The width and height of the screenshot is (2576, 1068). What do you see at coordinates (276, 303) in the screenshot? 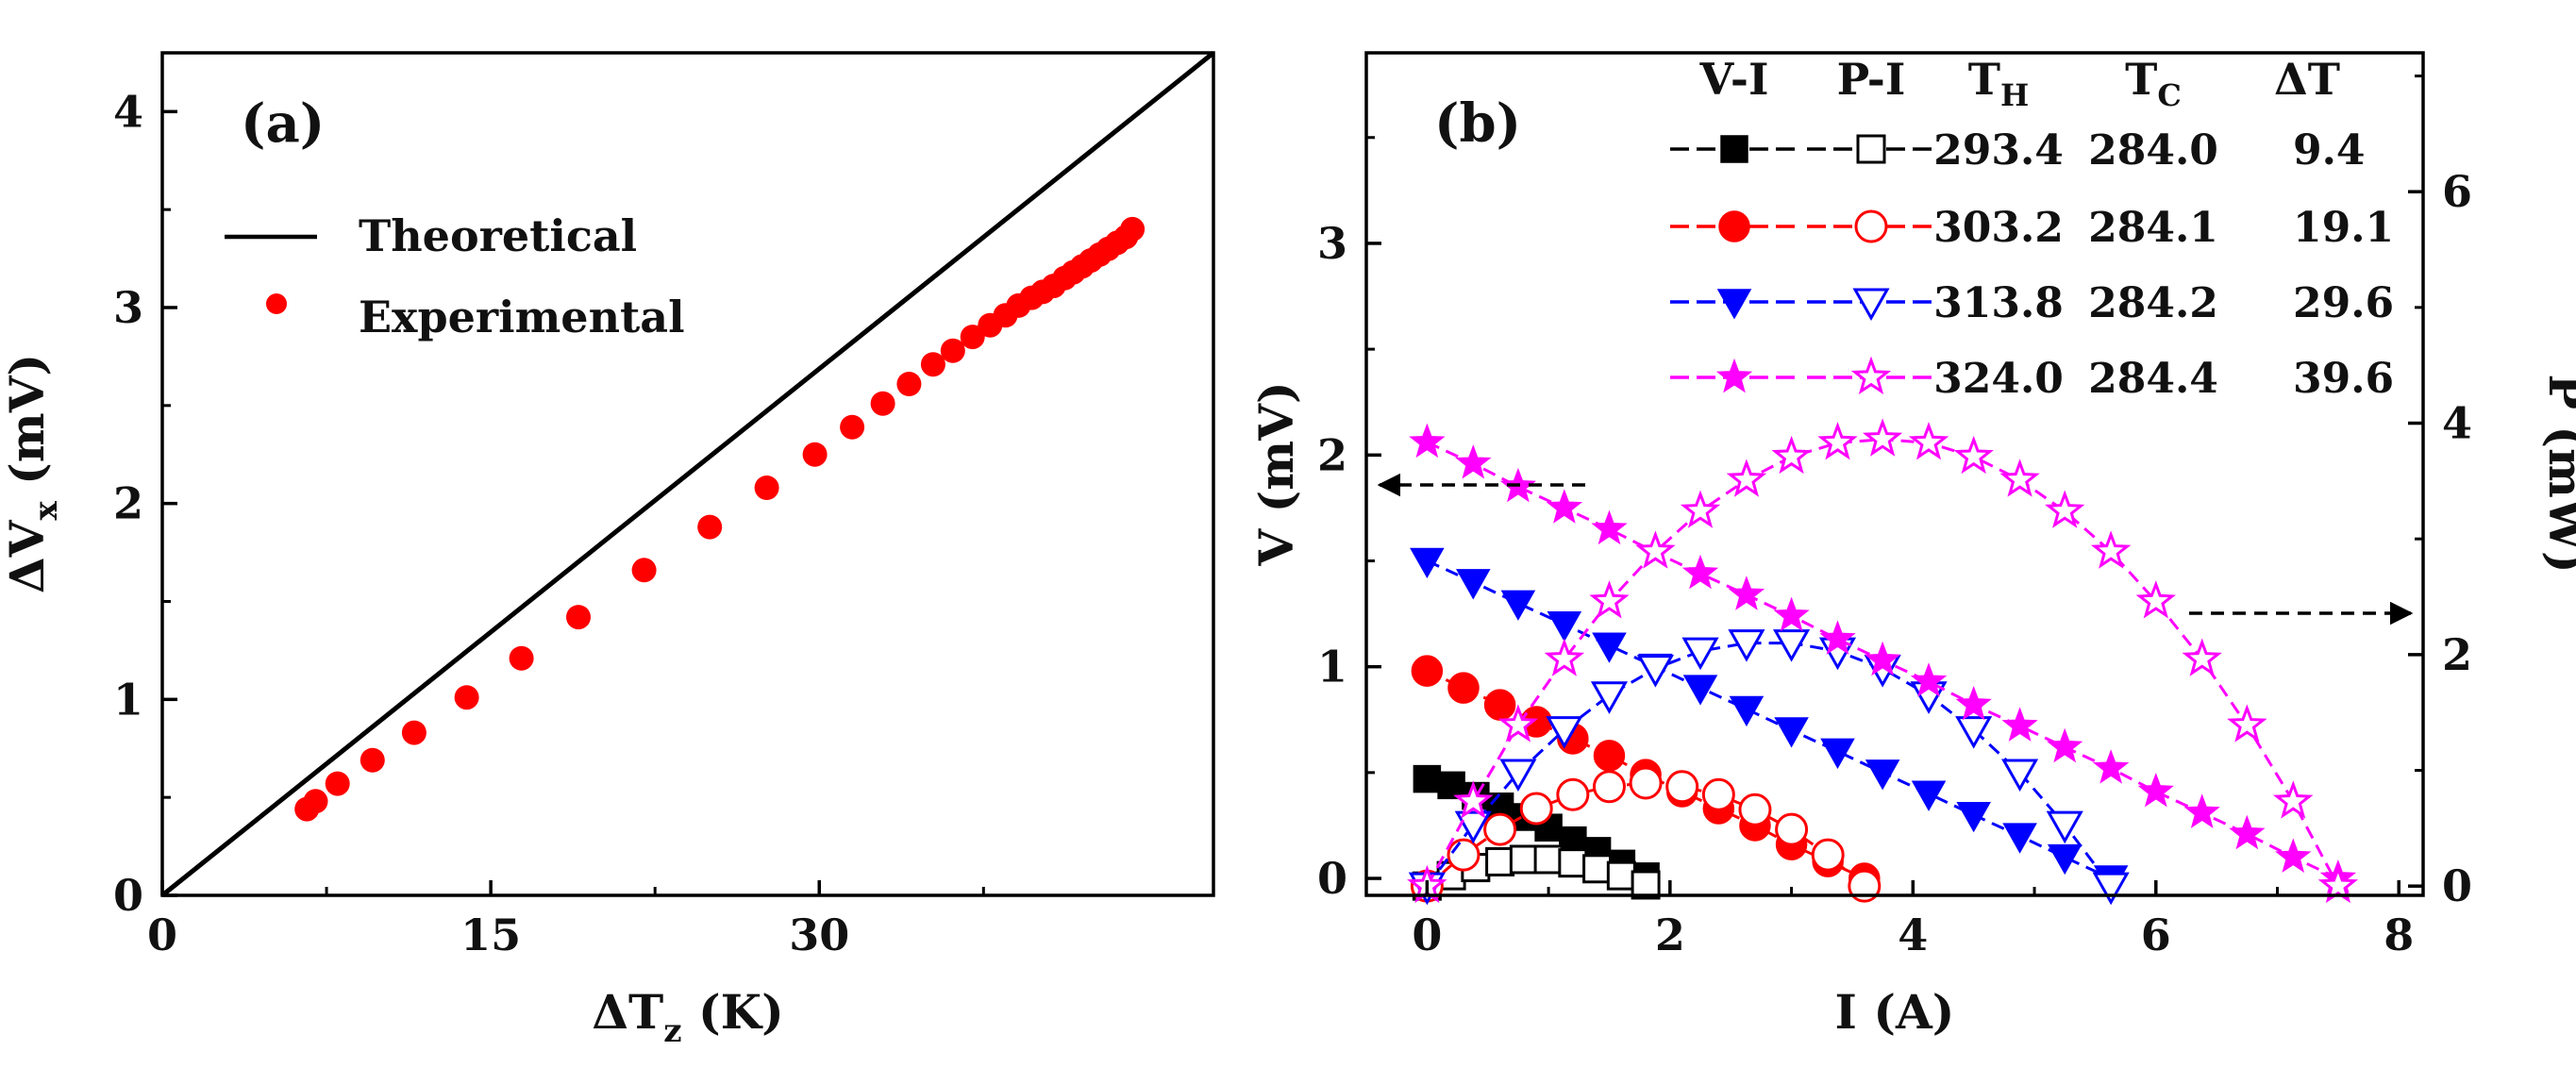
I see `legend-experimental-marker` at bounding box center [276, 303].